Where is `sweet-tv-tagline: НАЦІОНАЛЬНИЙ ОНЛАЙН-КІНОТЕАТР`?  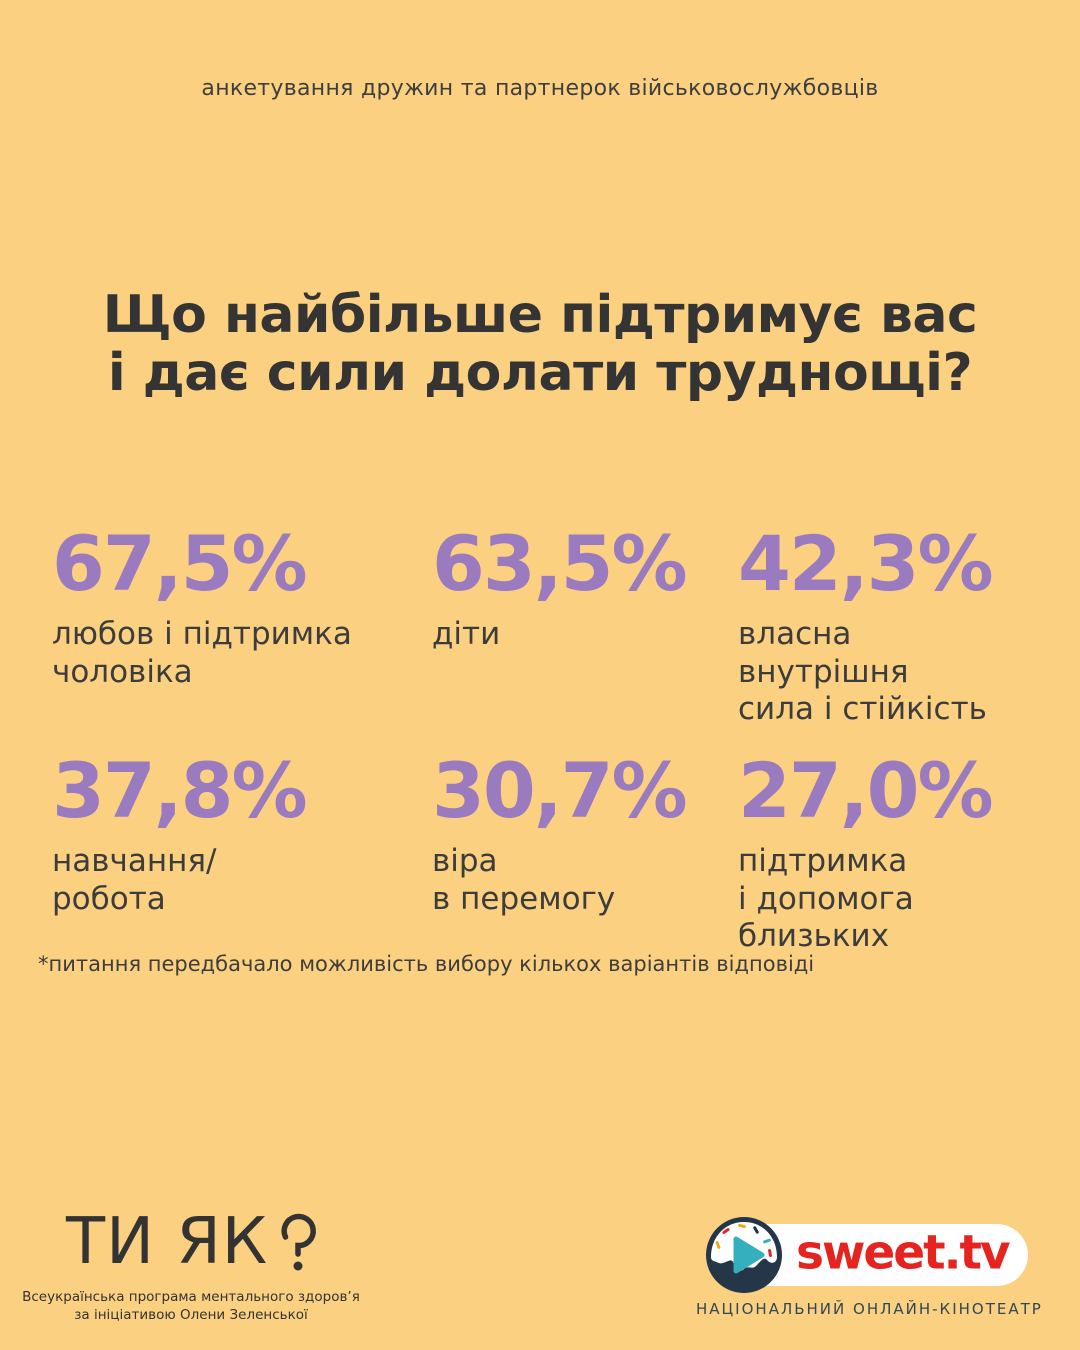
sweet-tv-tagline: НАЦІОНАЛЬНИЙ ОНЛАЙН-КІНОТЕАТР is located at coordinates (869, 1309).